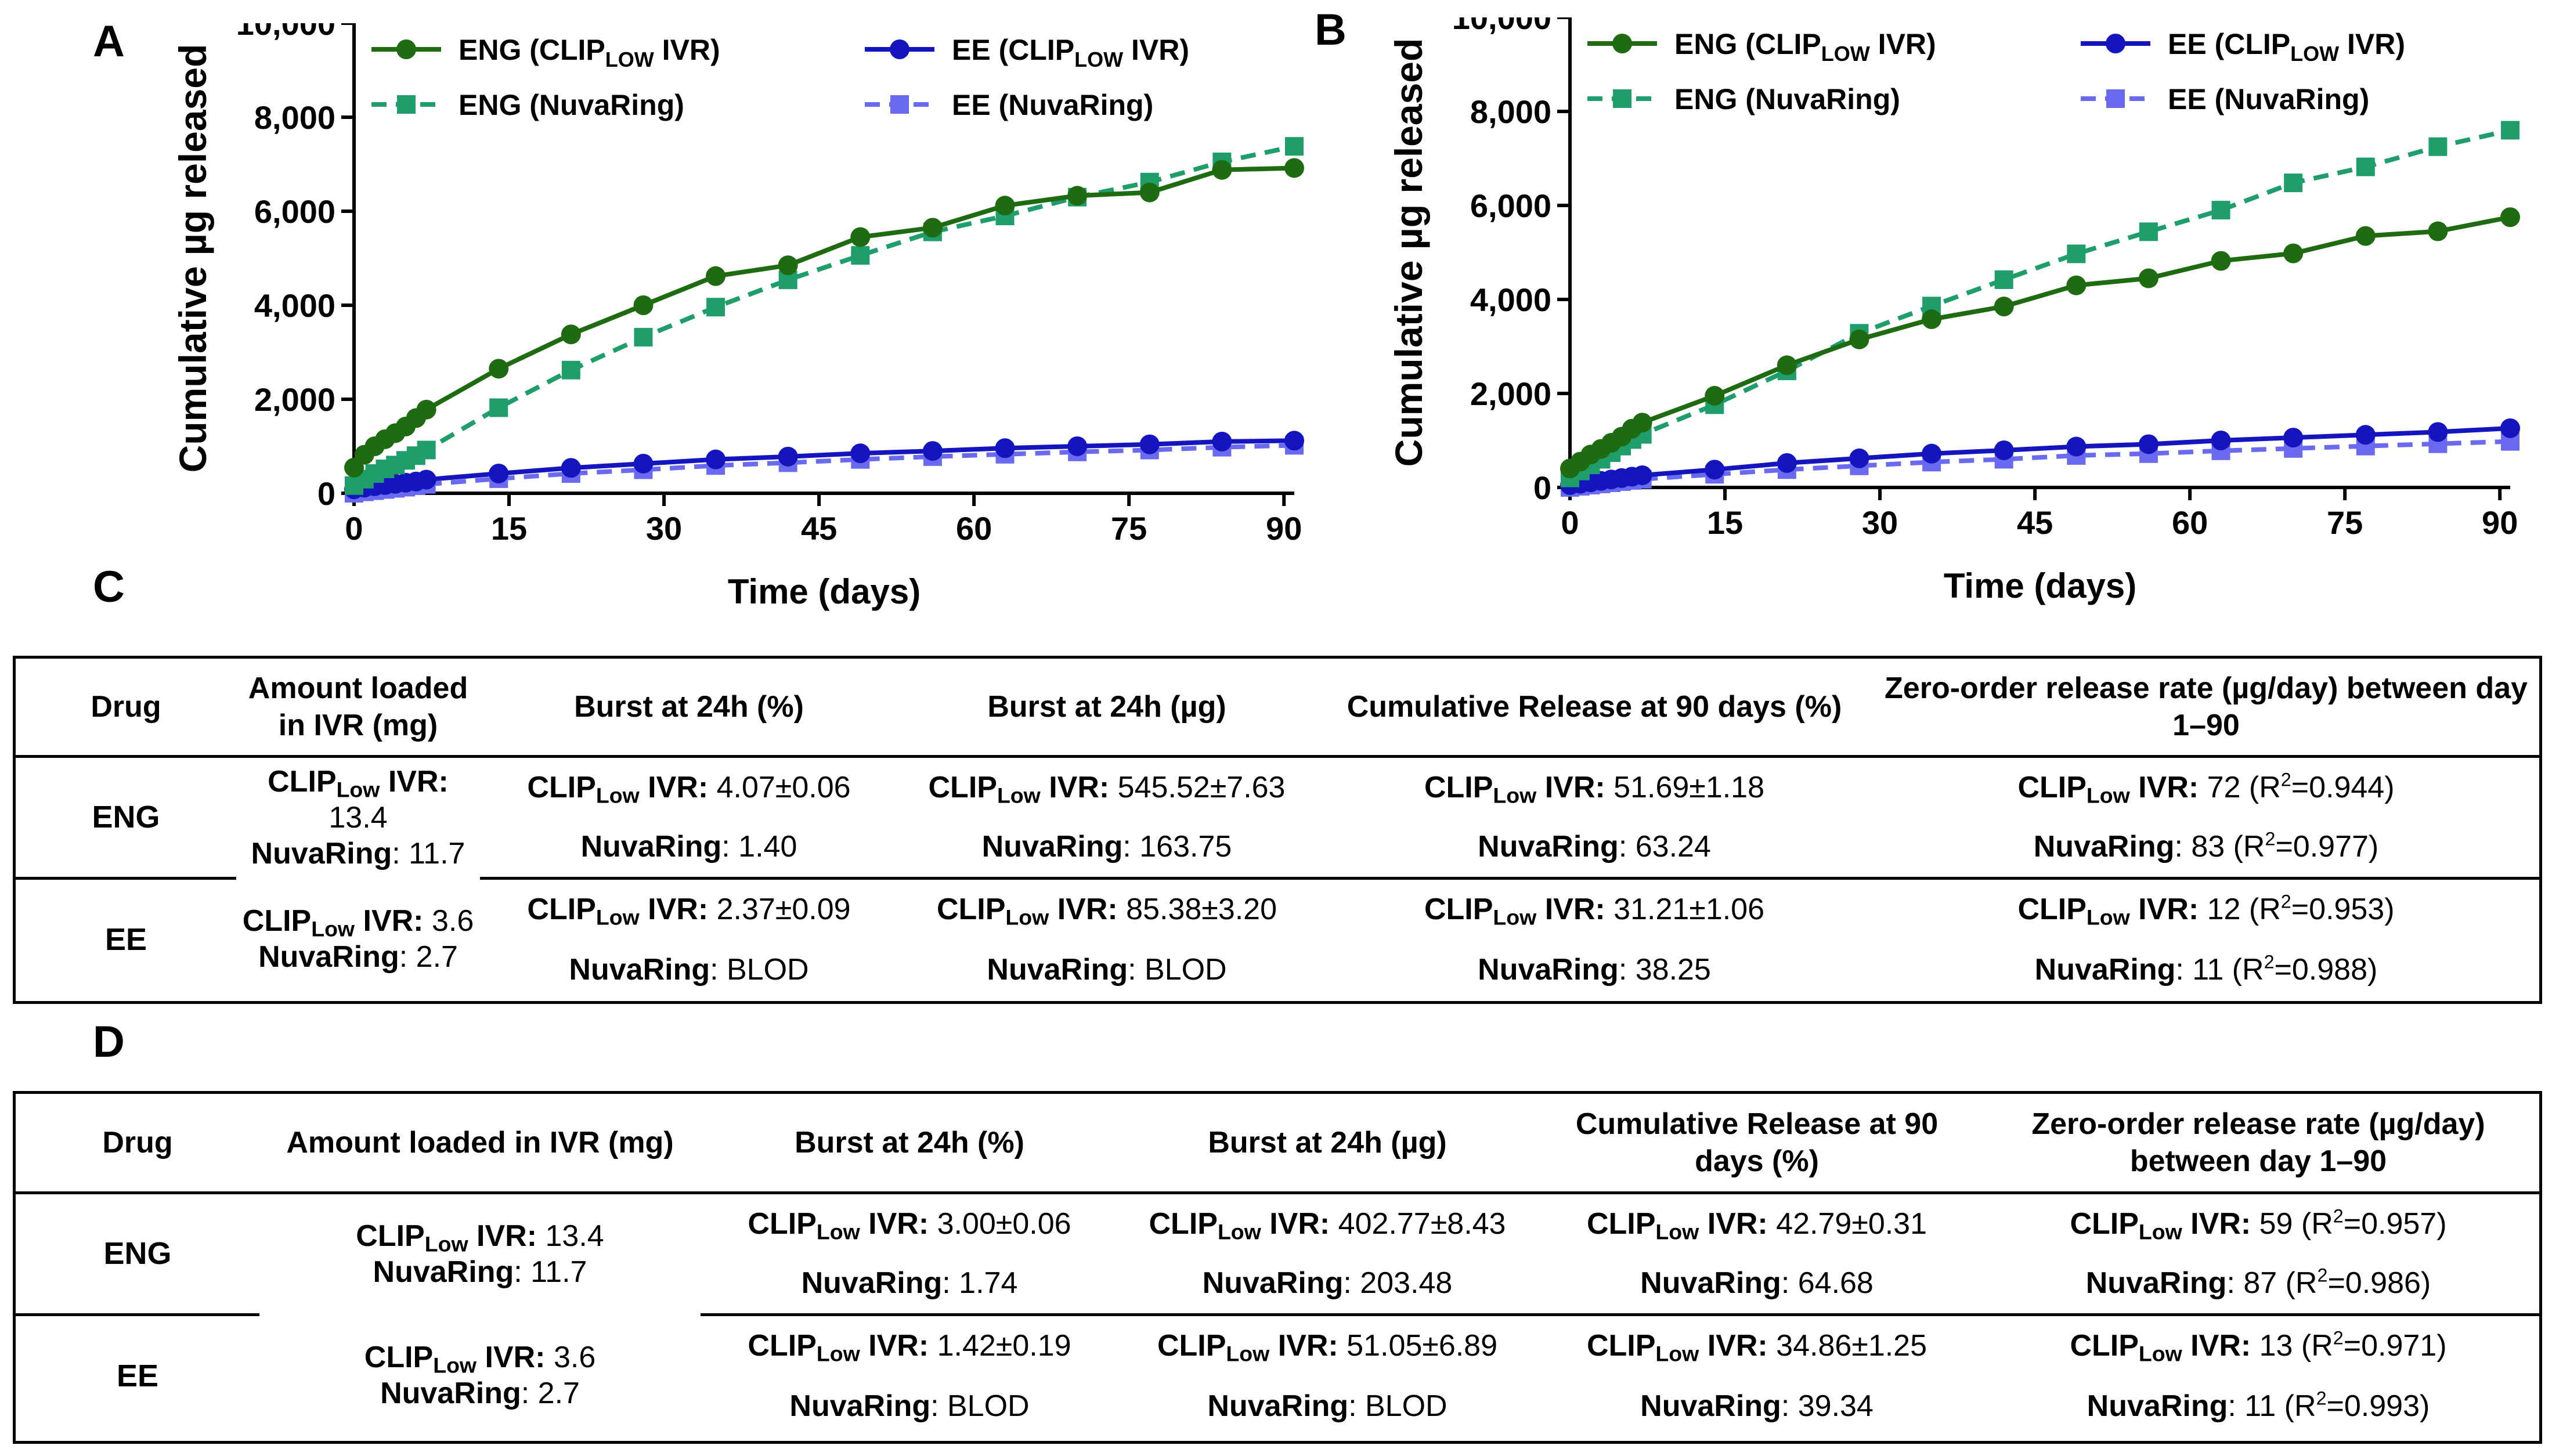 This screenshot has height=1456, width=2552. I want to click on y-tick-label: 8,000, so click(1511, 111).